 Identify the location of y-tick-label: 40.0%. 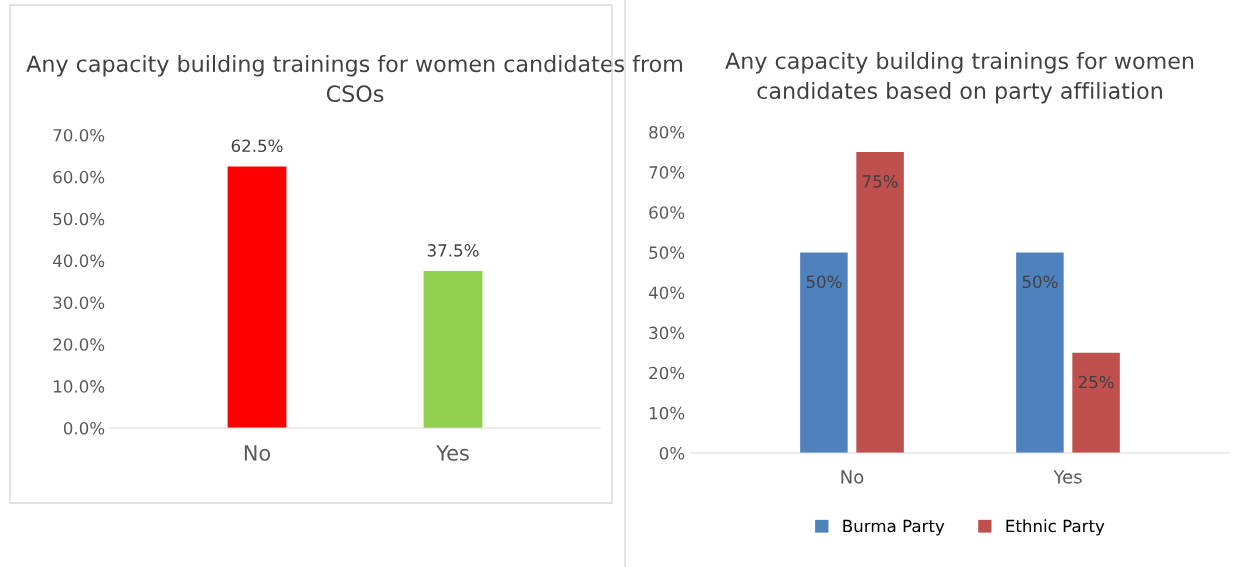
(79, 261).